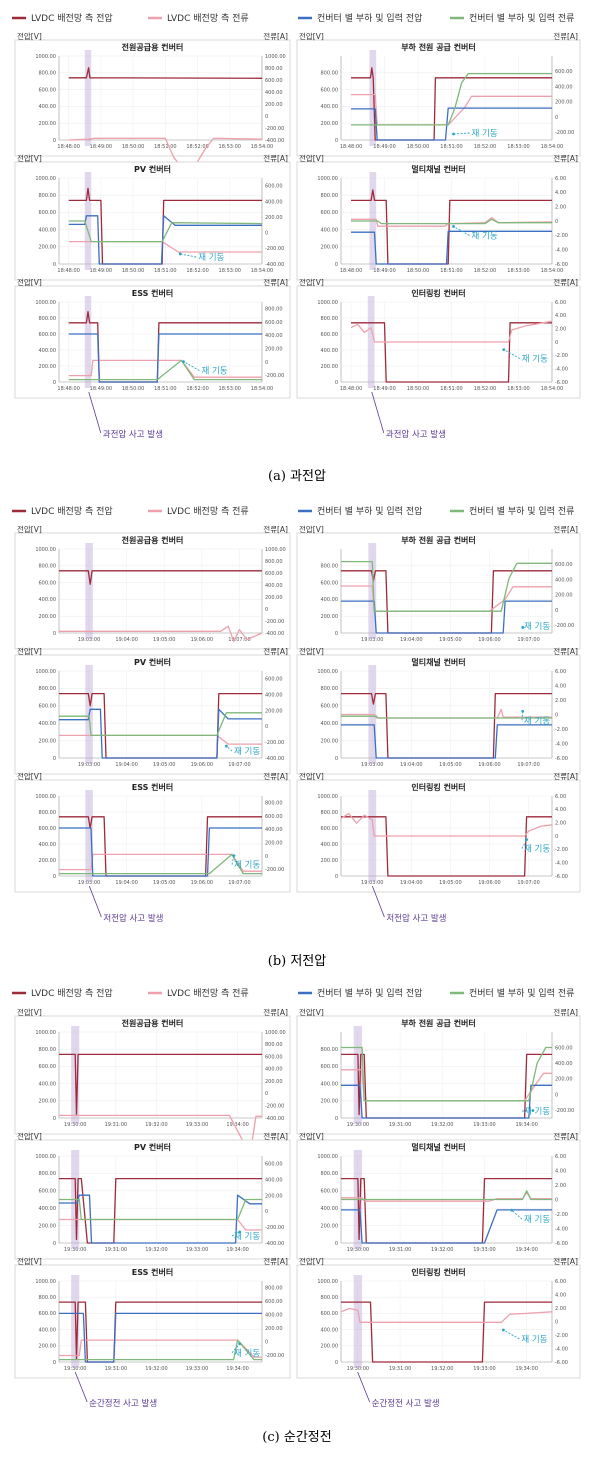 The width and height of the screenshot is (594, 1459). Describe the element at coordinates (275, 1033) in the screenshot. I see `y2-tick-label: 1000.00` at that location.